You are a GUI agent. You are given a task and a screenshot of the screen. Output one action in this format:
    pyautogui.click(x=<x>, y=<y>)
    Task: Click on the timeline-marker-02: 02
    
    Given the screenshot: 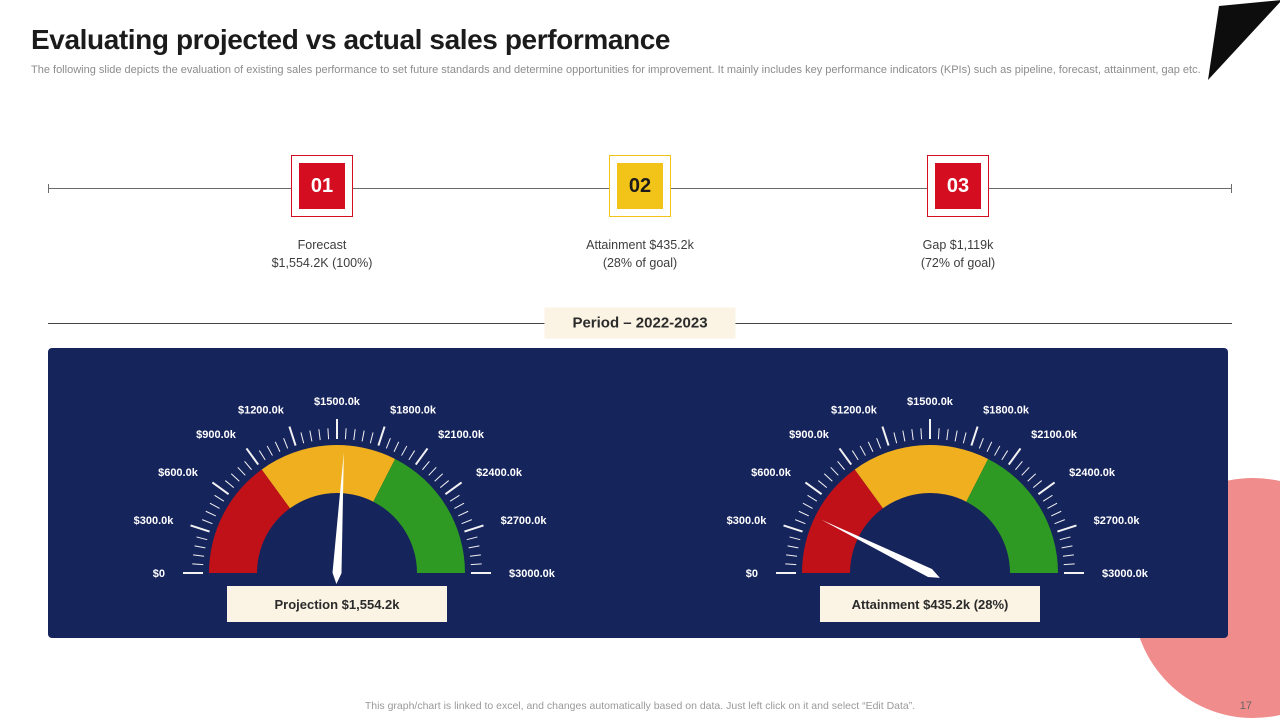 What is the action you would take?
    pyautogui.click(x=640, y=186)
    